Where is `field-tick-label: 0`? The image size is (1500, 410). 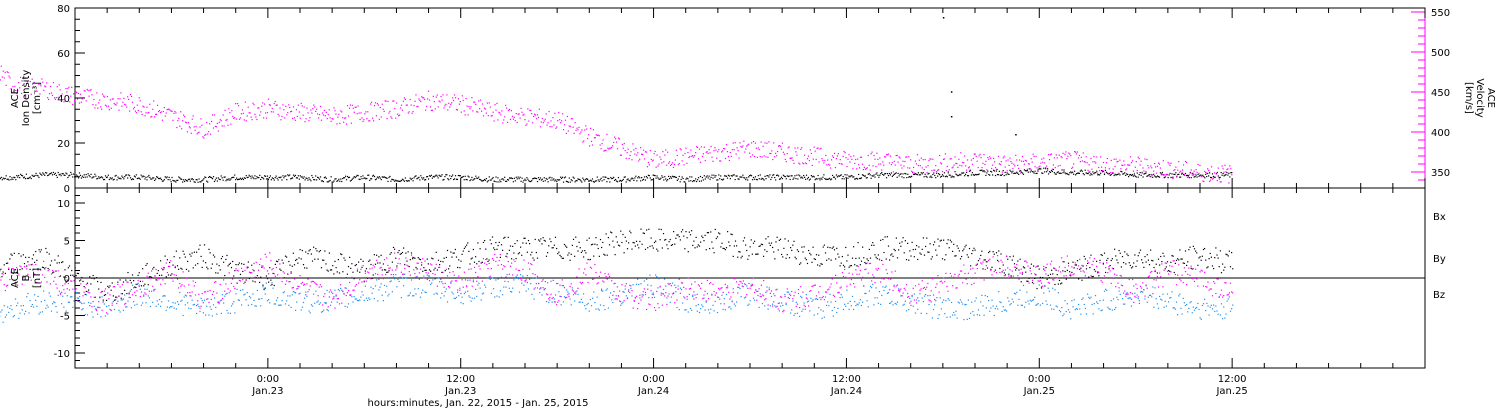 field-tick-label: 0 is located at coordinates (67, 279).